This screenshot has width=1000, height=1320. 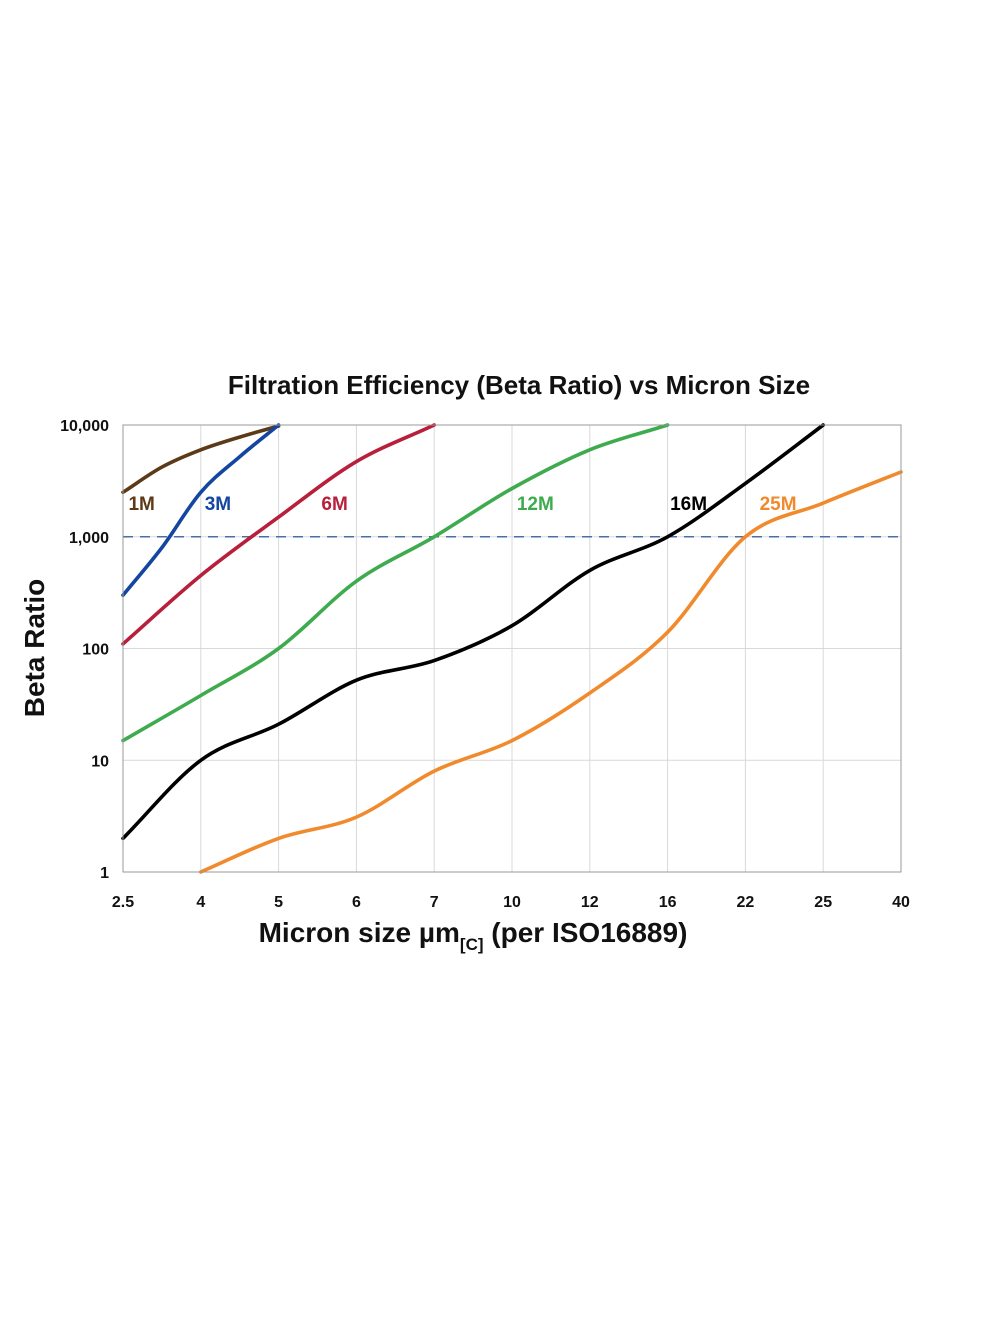 I want to click on series-label-1m: 1M, so click(x=141, y=504).